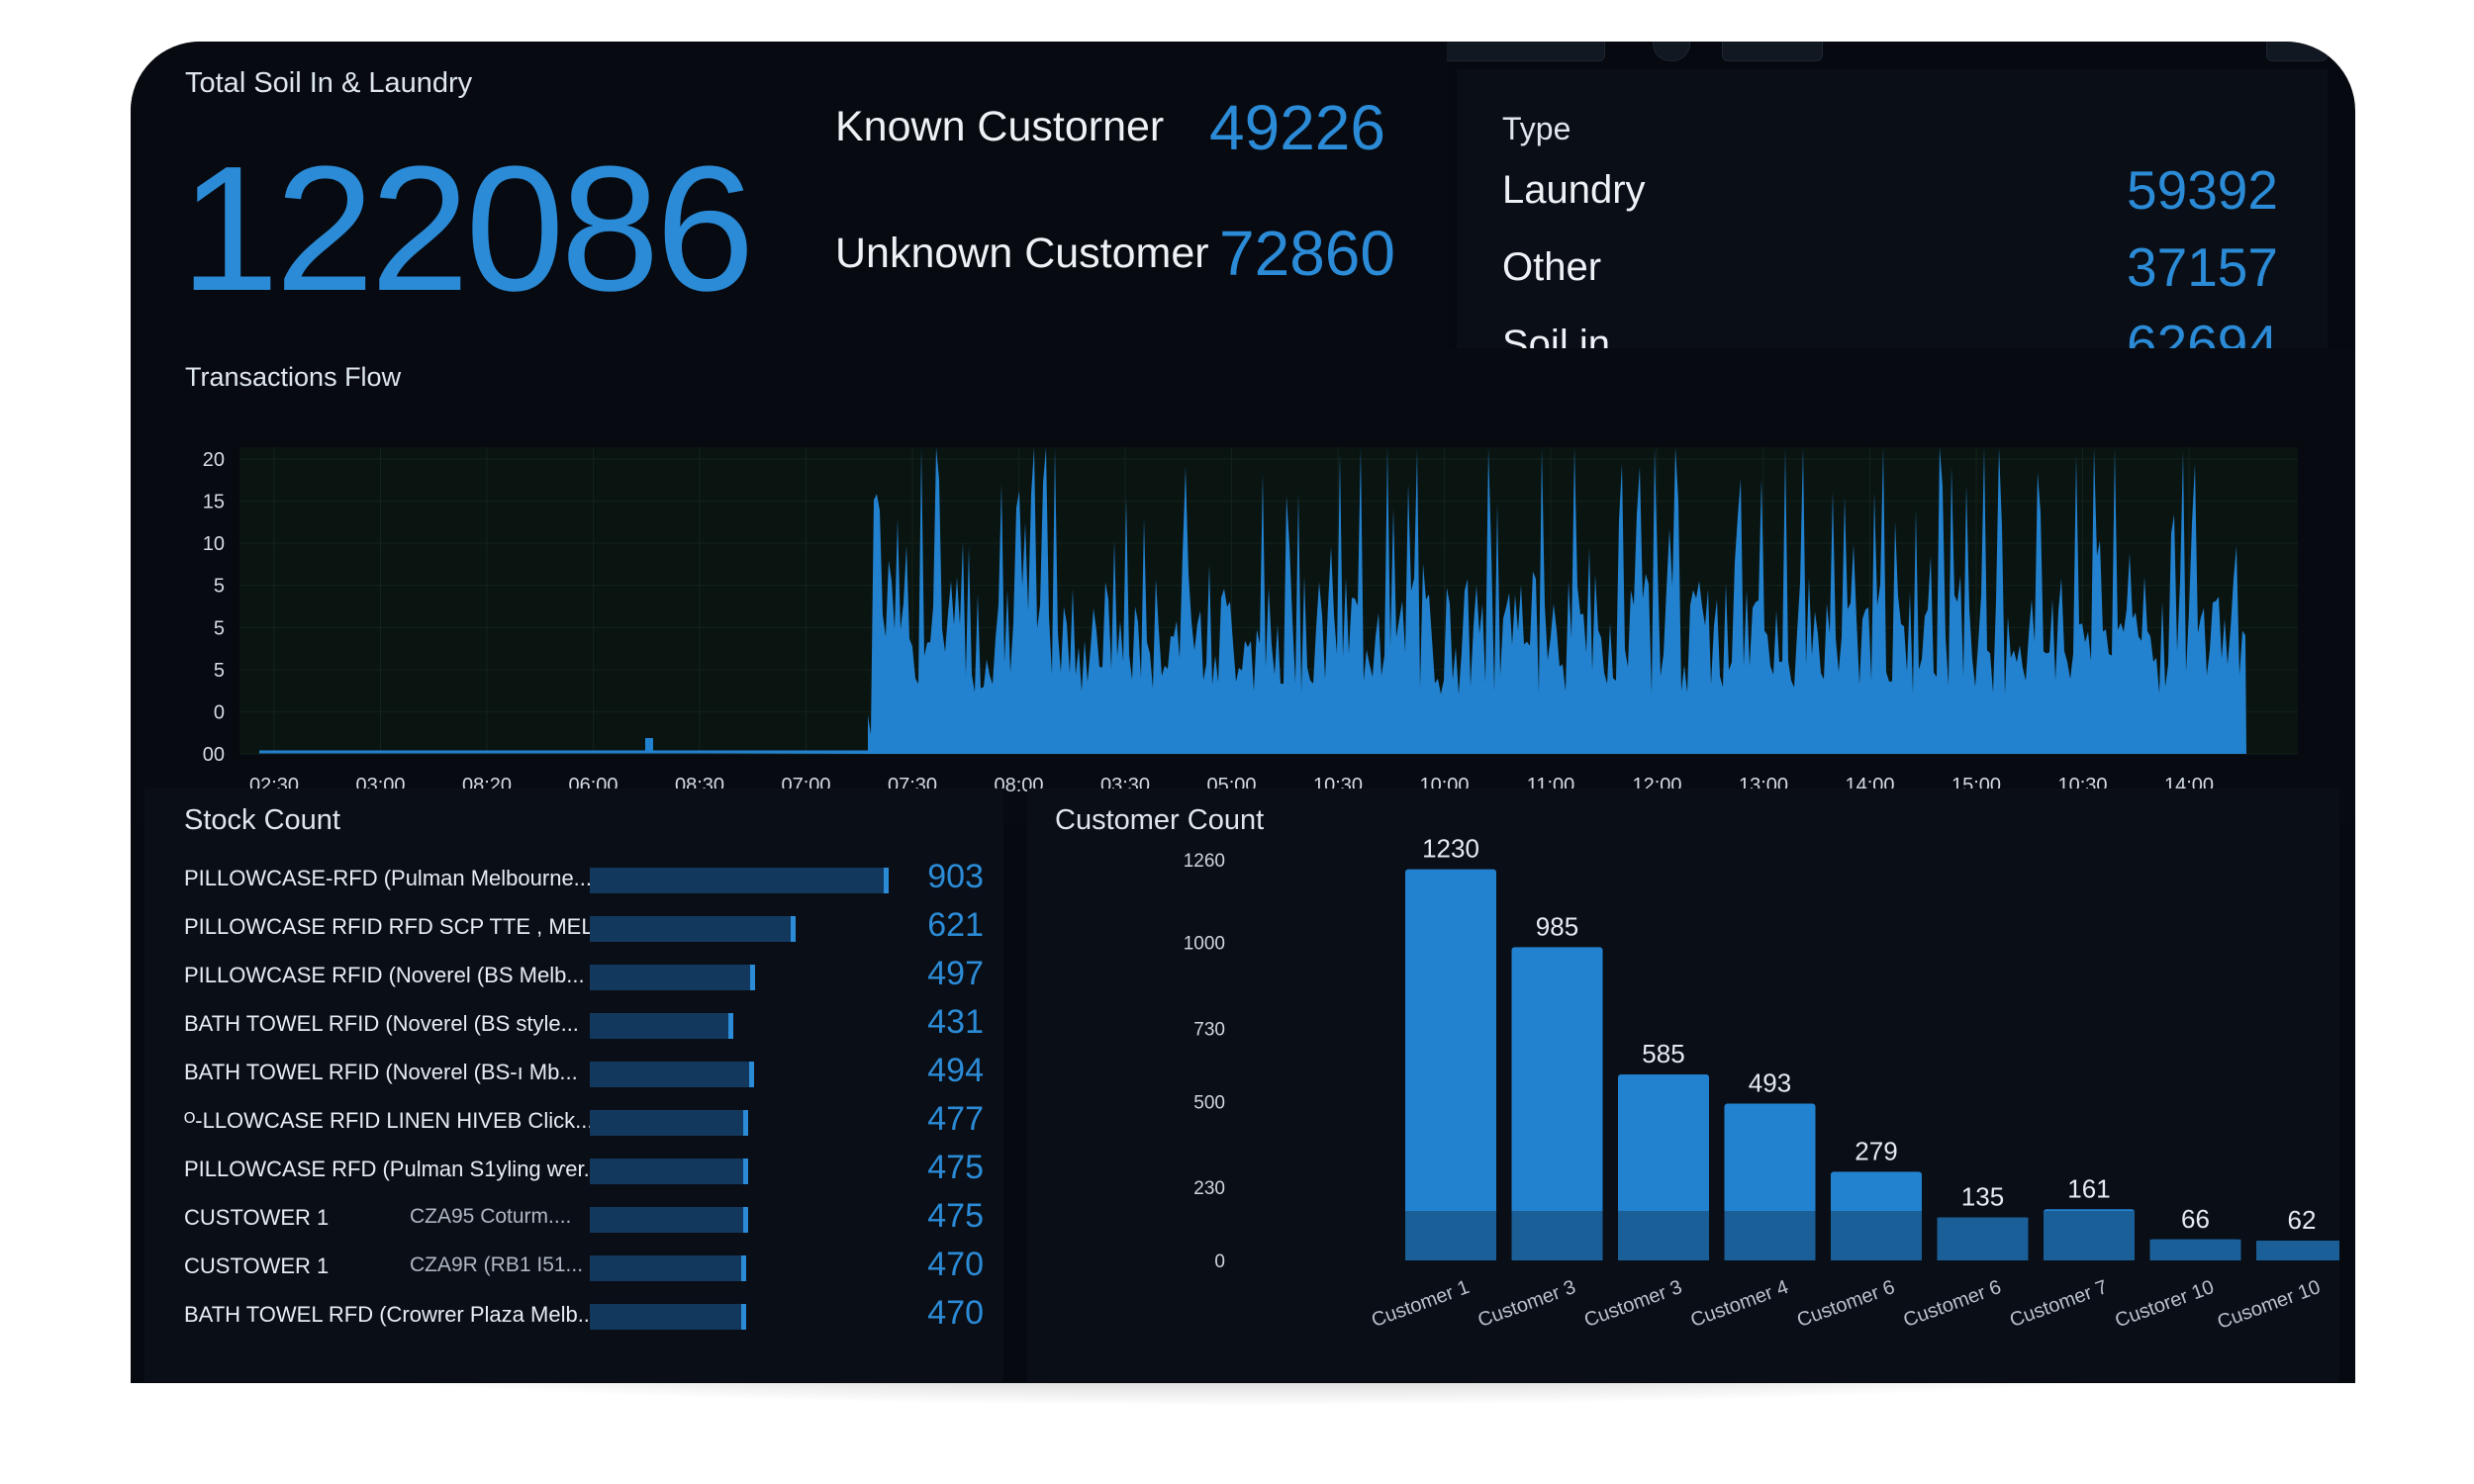 This screenshot has width=2474, height=1484. What do you see at coordinates (294, 377) in the screenshot?
I see `transactions-title: Transactions Flow` at bounding box center [294, 377].